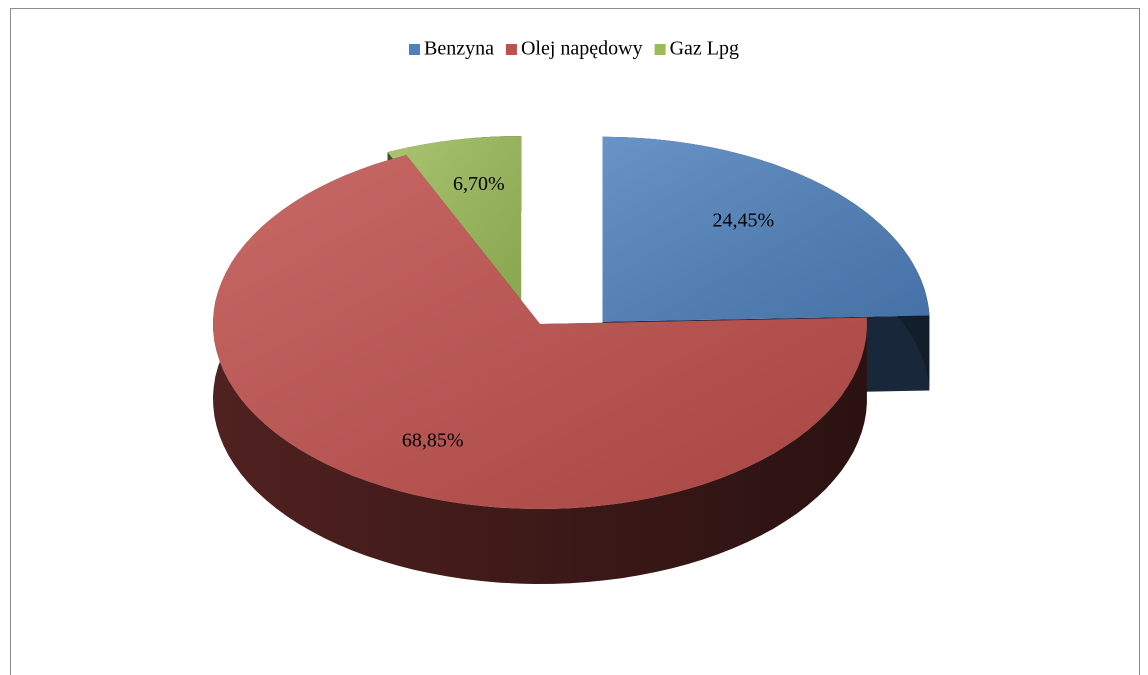 The height and width of the screenshot is (675, 1148). I want to click on legend-item: Benzyna, so click(451, 49).